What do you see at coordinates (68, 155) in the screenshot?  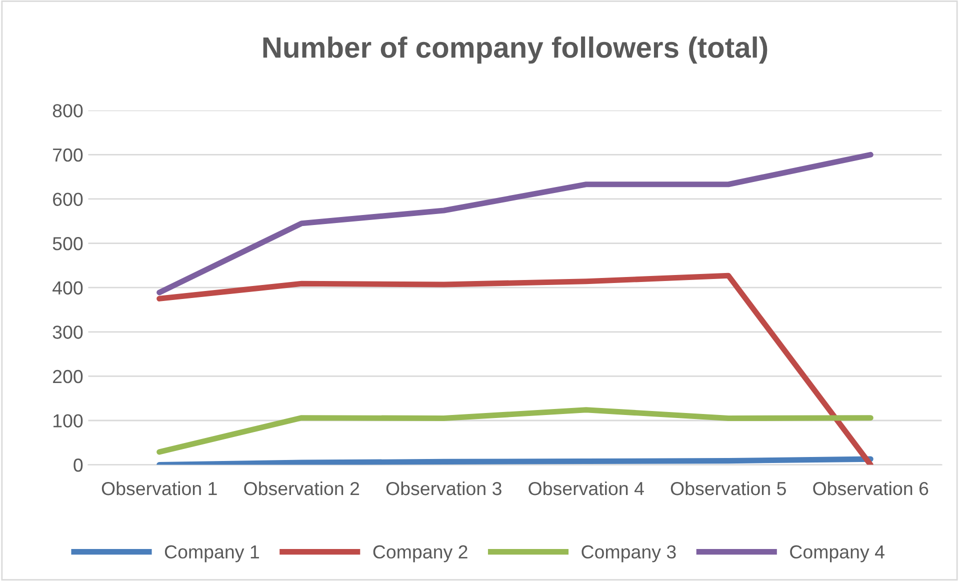 I see `y-tick-label: 700` at bounding box center [68, 155].